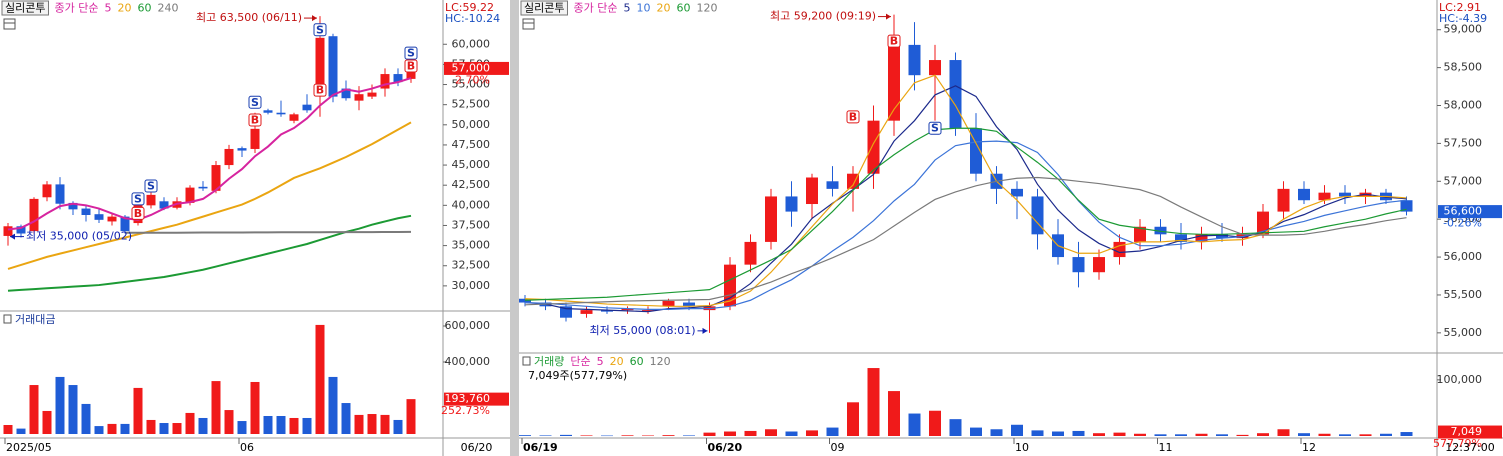 The width and height of the screenshot is (1503, 456). I want to click on last-volume-label: 193,760, so click(468, 398).